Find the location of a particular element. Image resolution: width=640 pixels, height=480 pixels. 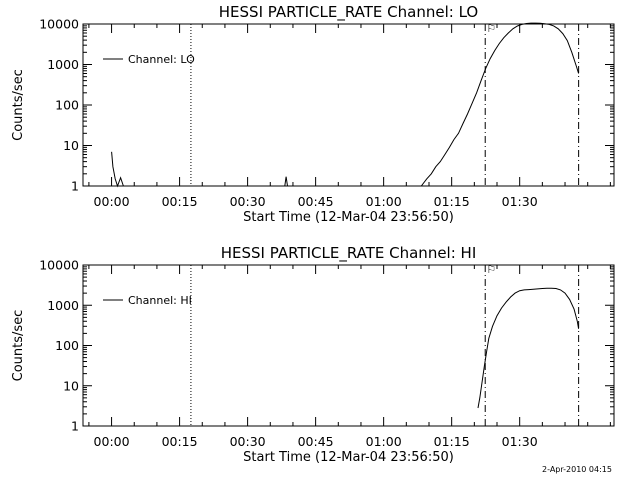

chart-title: HESSI PARTICLE_RATE Channel: LO is located at coordinates (348, 12).